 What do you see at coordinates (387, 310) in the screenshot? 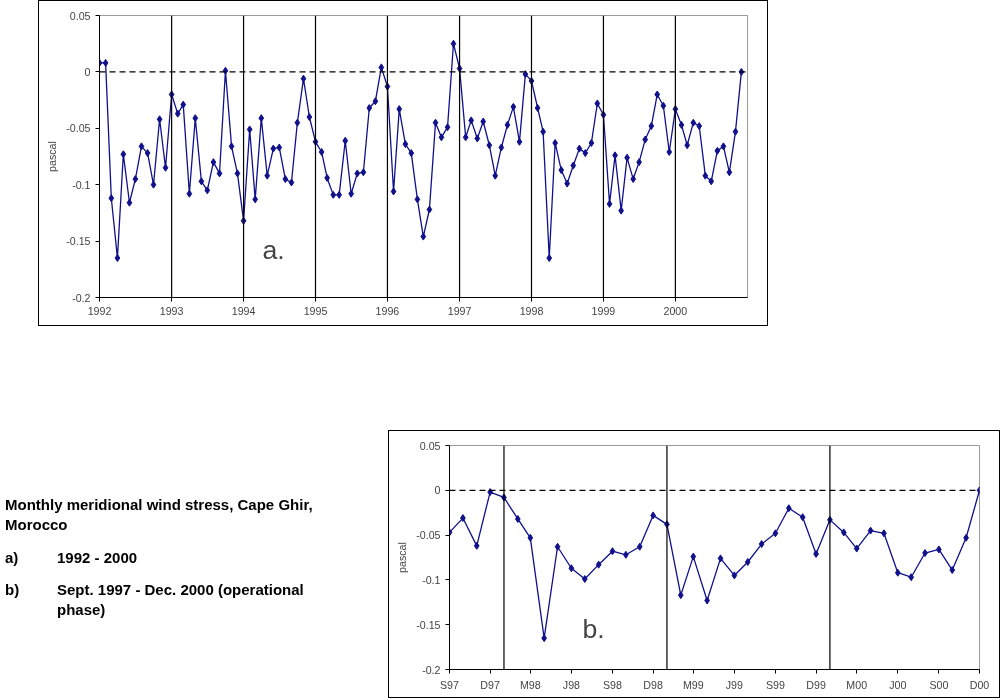
I see `x-tick-label: 1996` at bounding box center [387, 310].